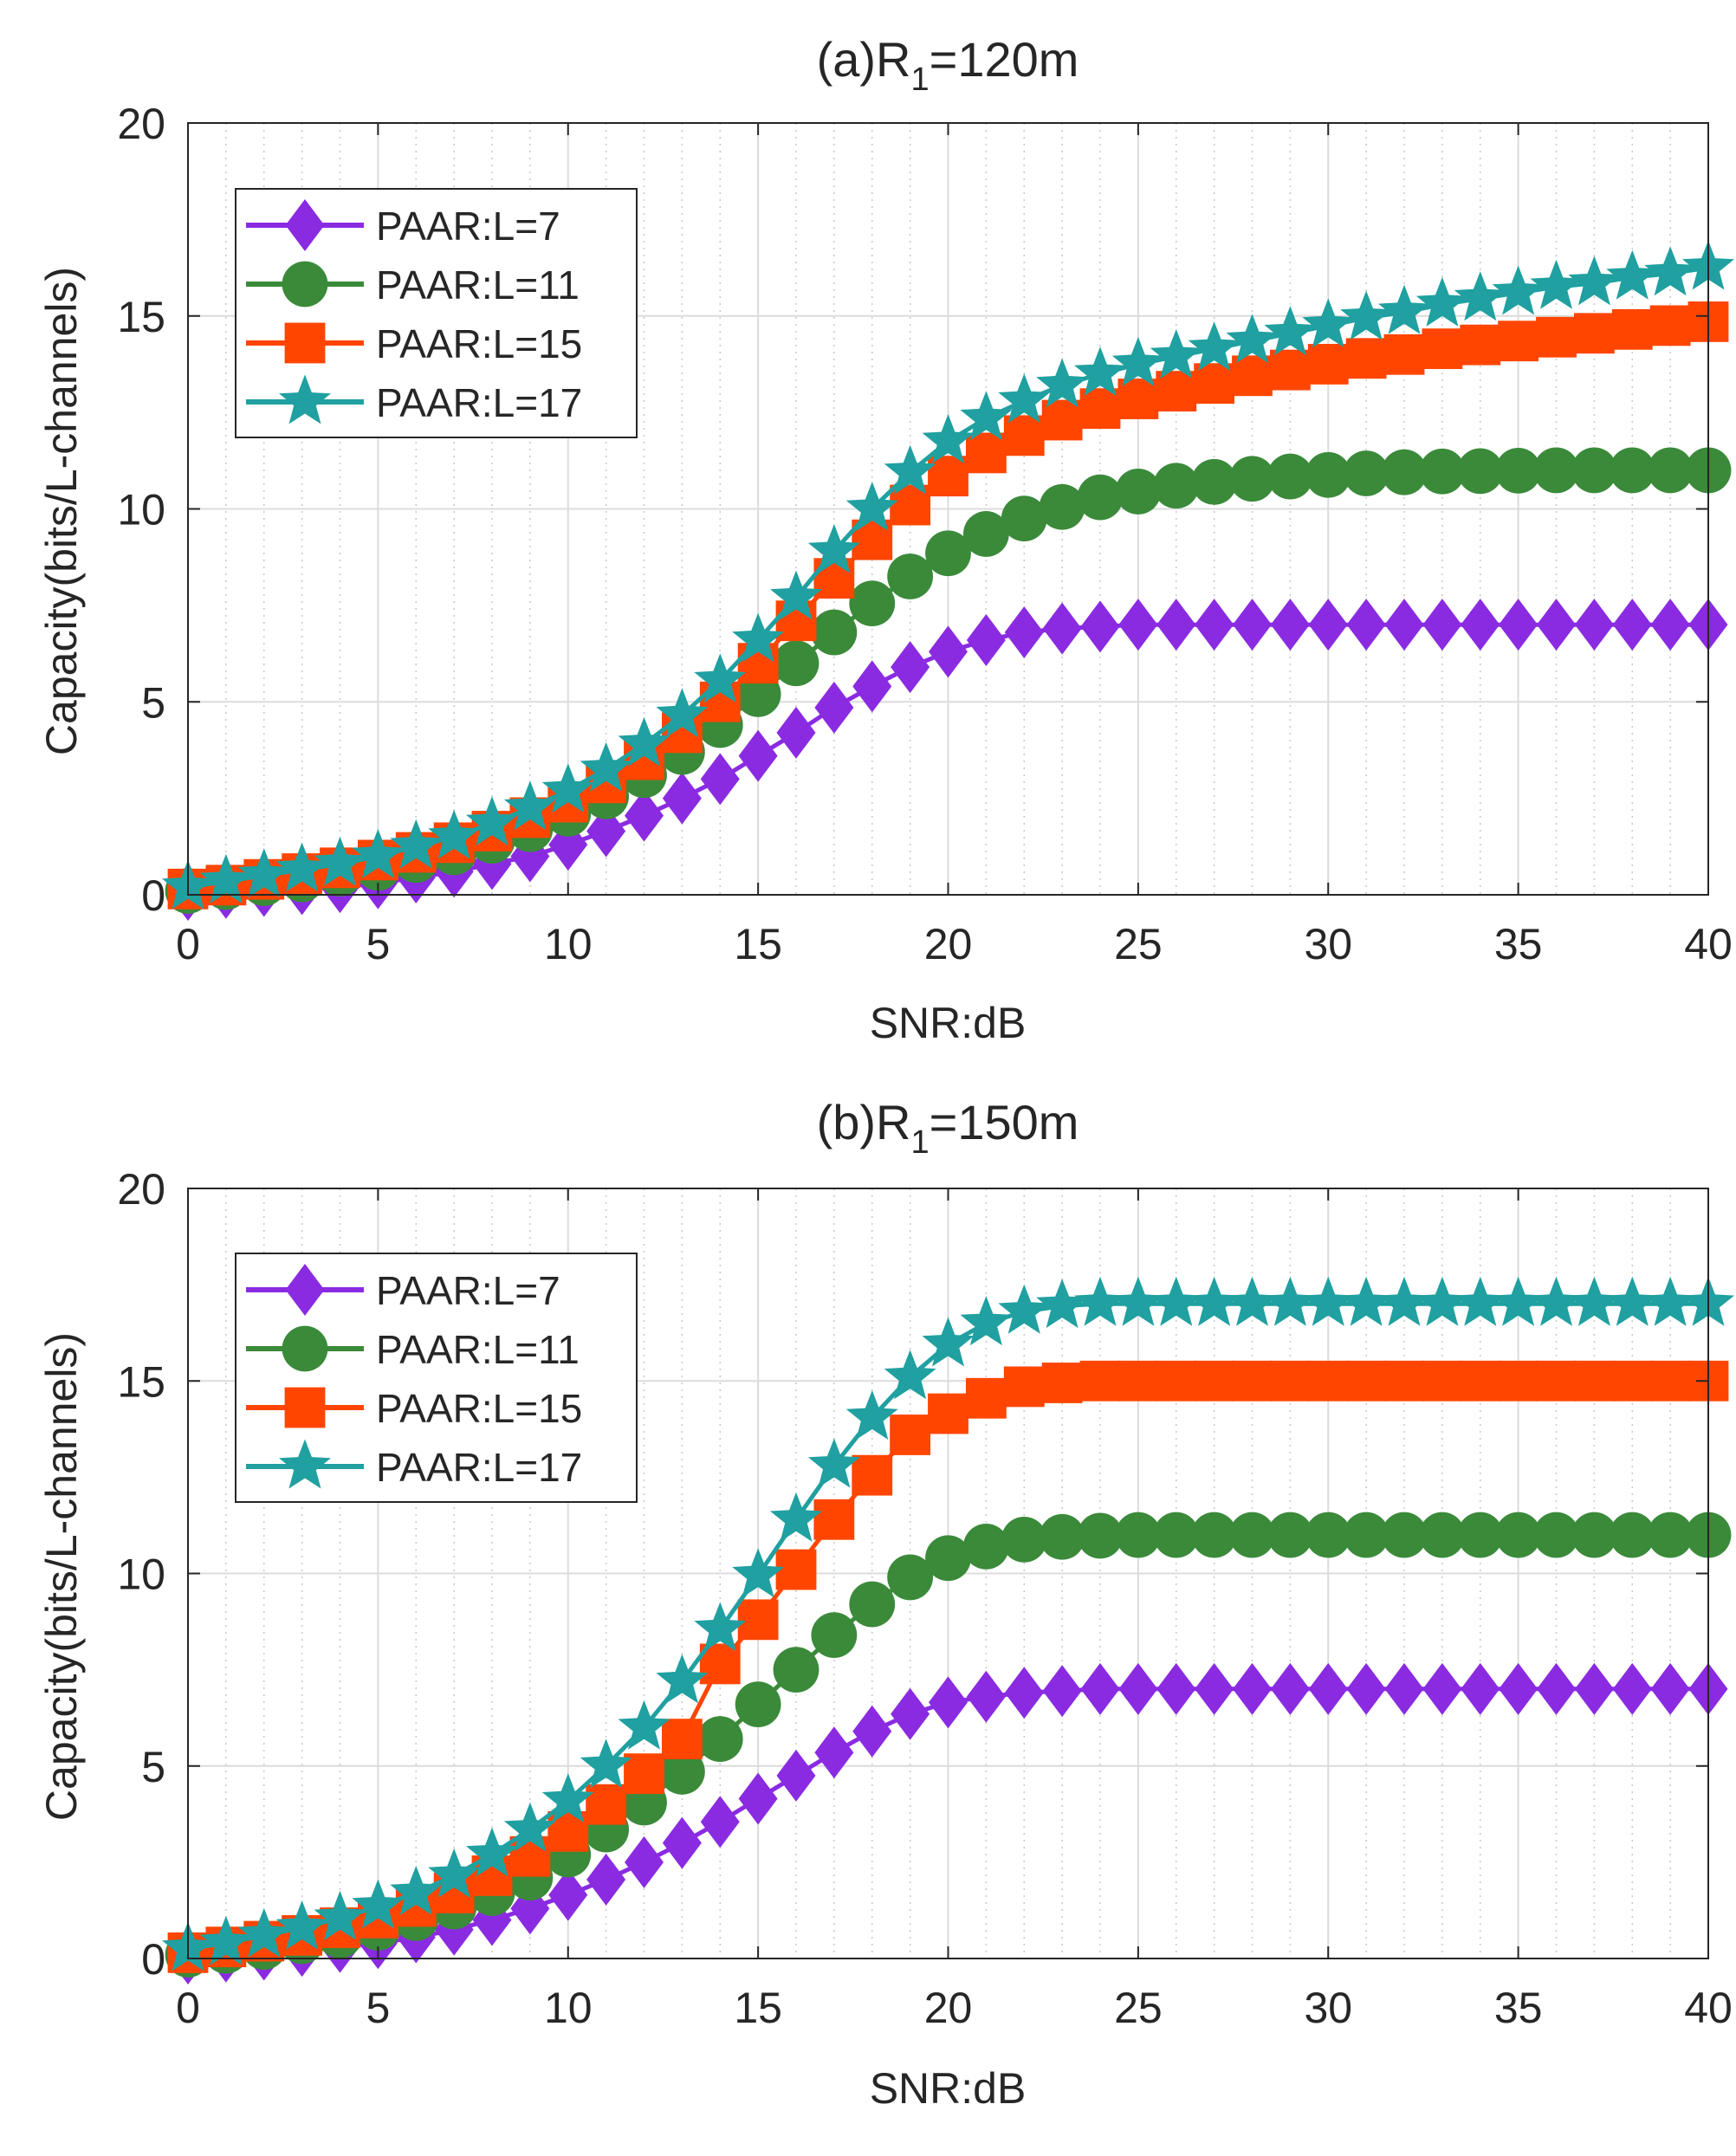 The image size is (1736, 2156). What do you see at coordinates (478, 285) in the screenshot?
I see `legend-label: PAAR:L=11` at bounding box center [478, 285].